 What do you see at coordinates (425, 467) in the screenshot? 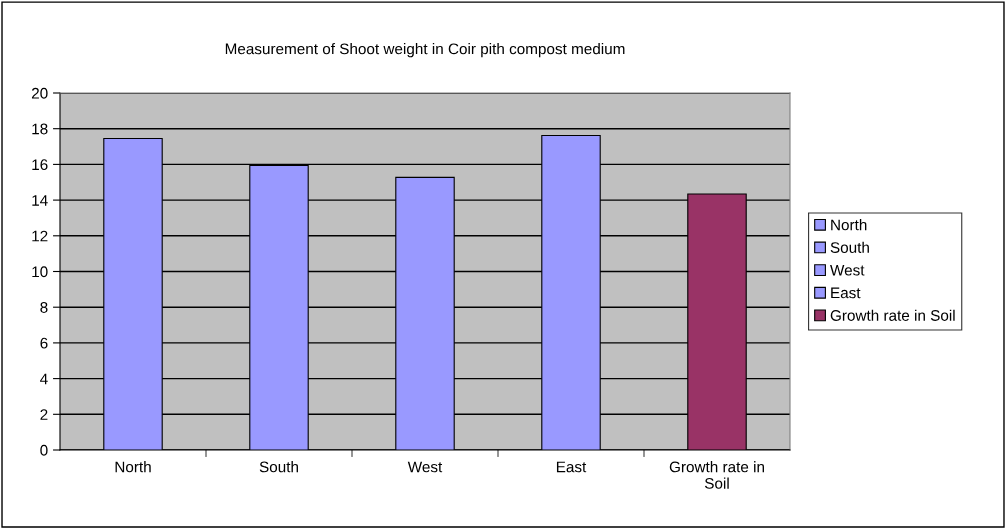
I see `x-tick-label: West` at bounding box center [425, 467].